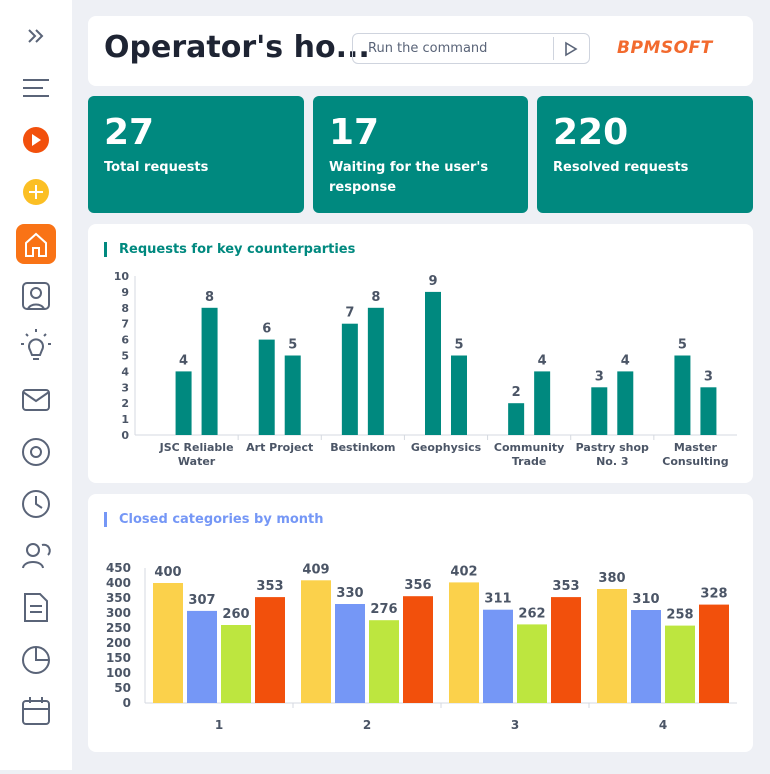 The width and height of the screenshot is (770, 774). I want to click on value-label: 8, so click(209, 297).